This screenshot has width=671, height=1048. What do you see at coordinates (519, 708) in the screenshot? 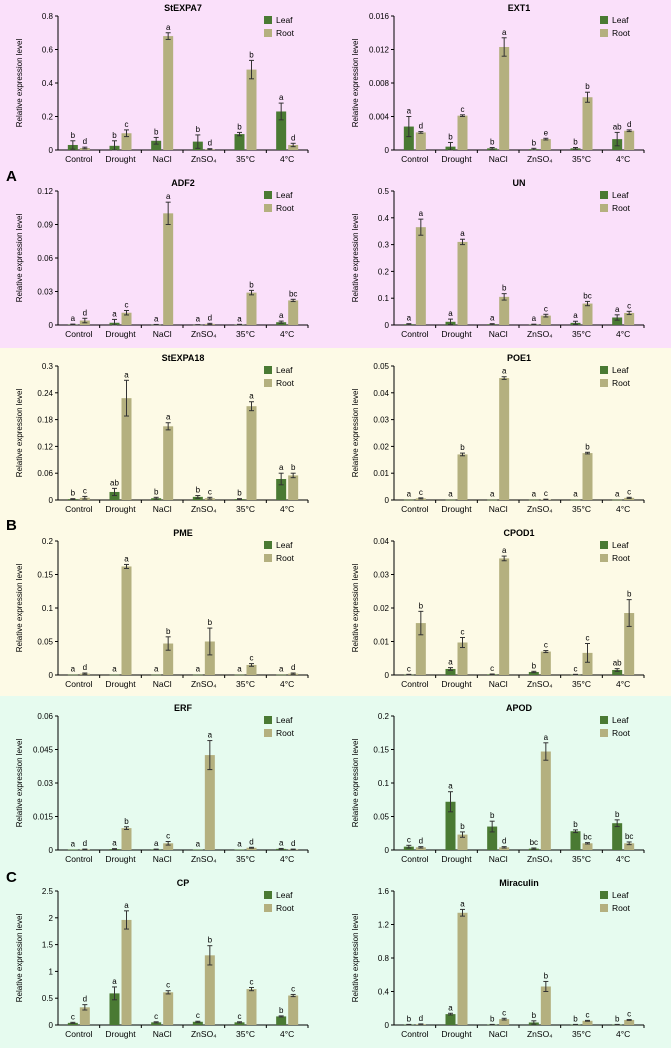
I see `chart-title: APOD` at bounding box center [519, 708].